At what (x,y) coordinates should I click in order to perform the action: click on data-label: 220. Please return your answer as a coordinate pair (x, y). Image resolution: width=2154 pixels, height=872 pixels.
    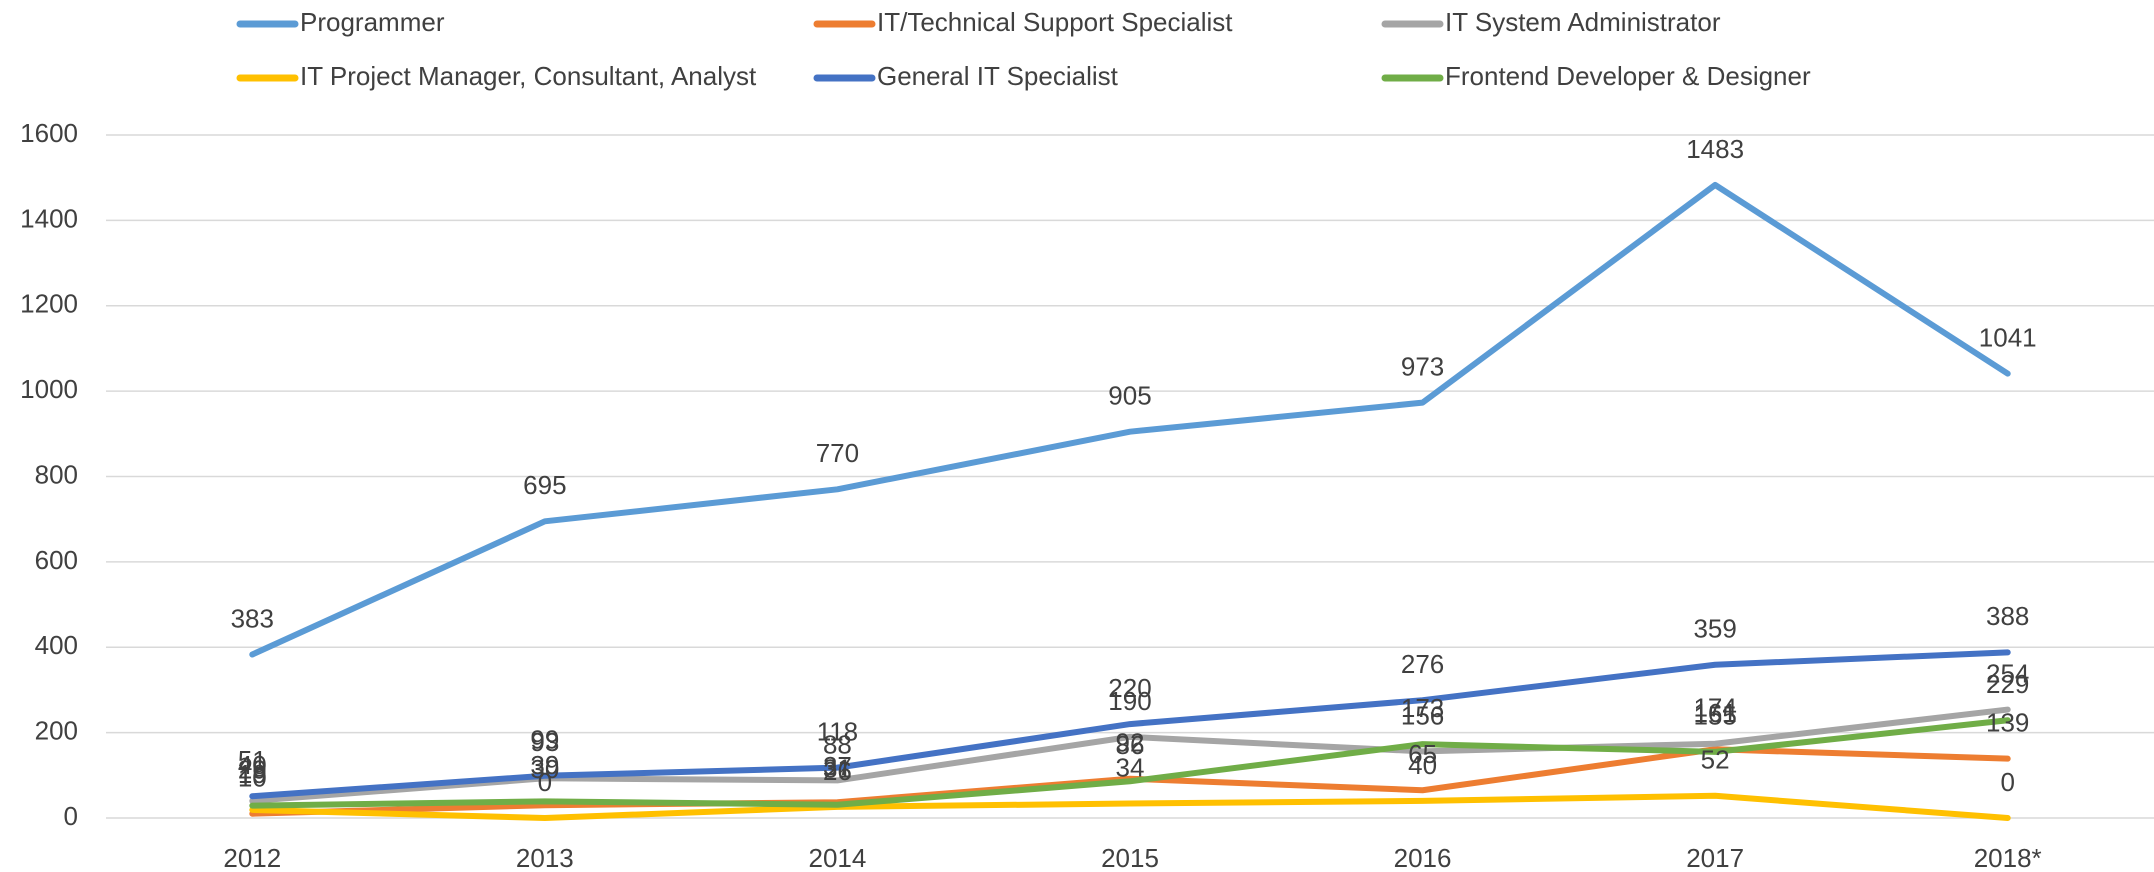
    Looking at the image, I should click on (1129, 688).